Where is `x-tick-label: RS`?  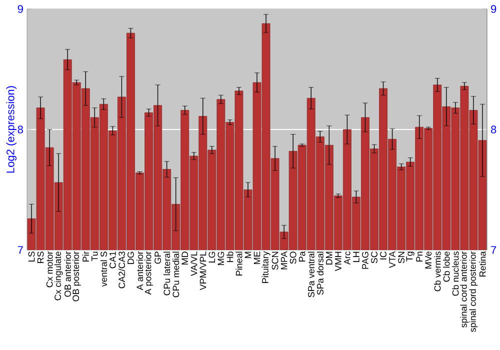 x-tick-label: RS is located at coordinates (40, 257).